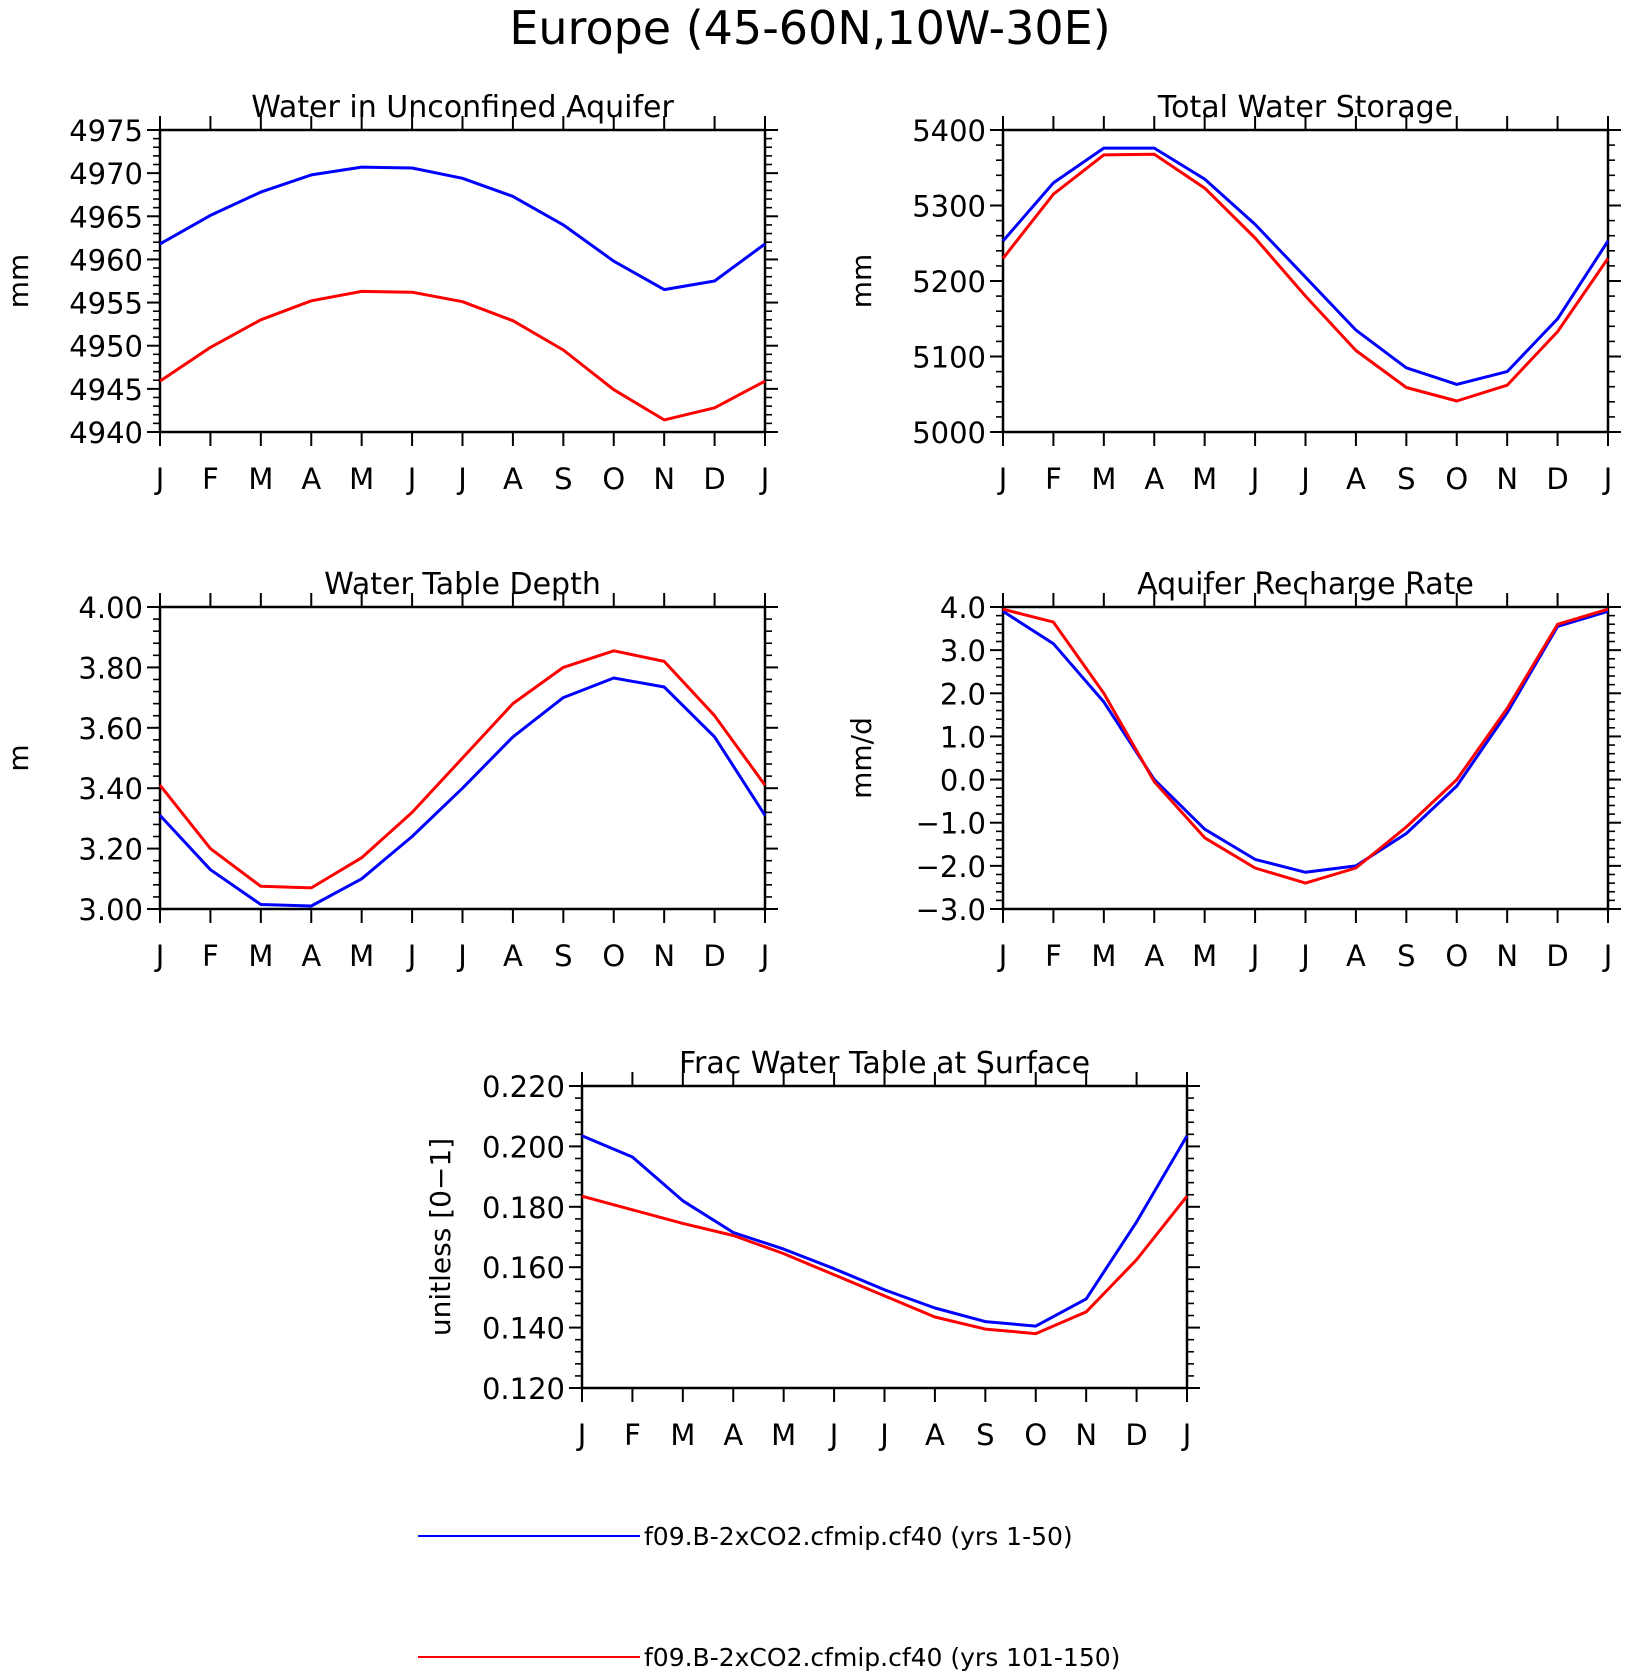 Image resolution: width=1626 pixels, height=1673 pixels. Describe the element at coordinates (858, 1536) in the screenshot. I see `legend-label-series-1: f09.B-2xCO2.cfmip.cf40 (yrs 1-50)` at that location.